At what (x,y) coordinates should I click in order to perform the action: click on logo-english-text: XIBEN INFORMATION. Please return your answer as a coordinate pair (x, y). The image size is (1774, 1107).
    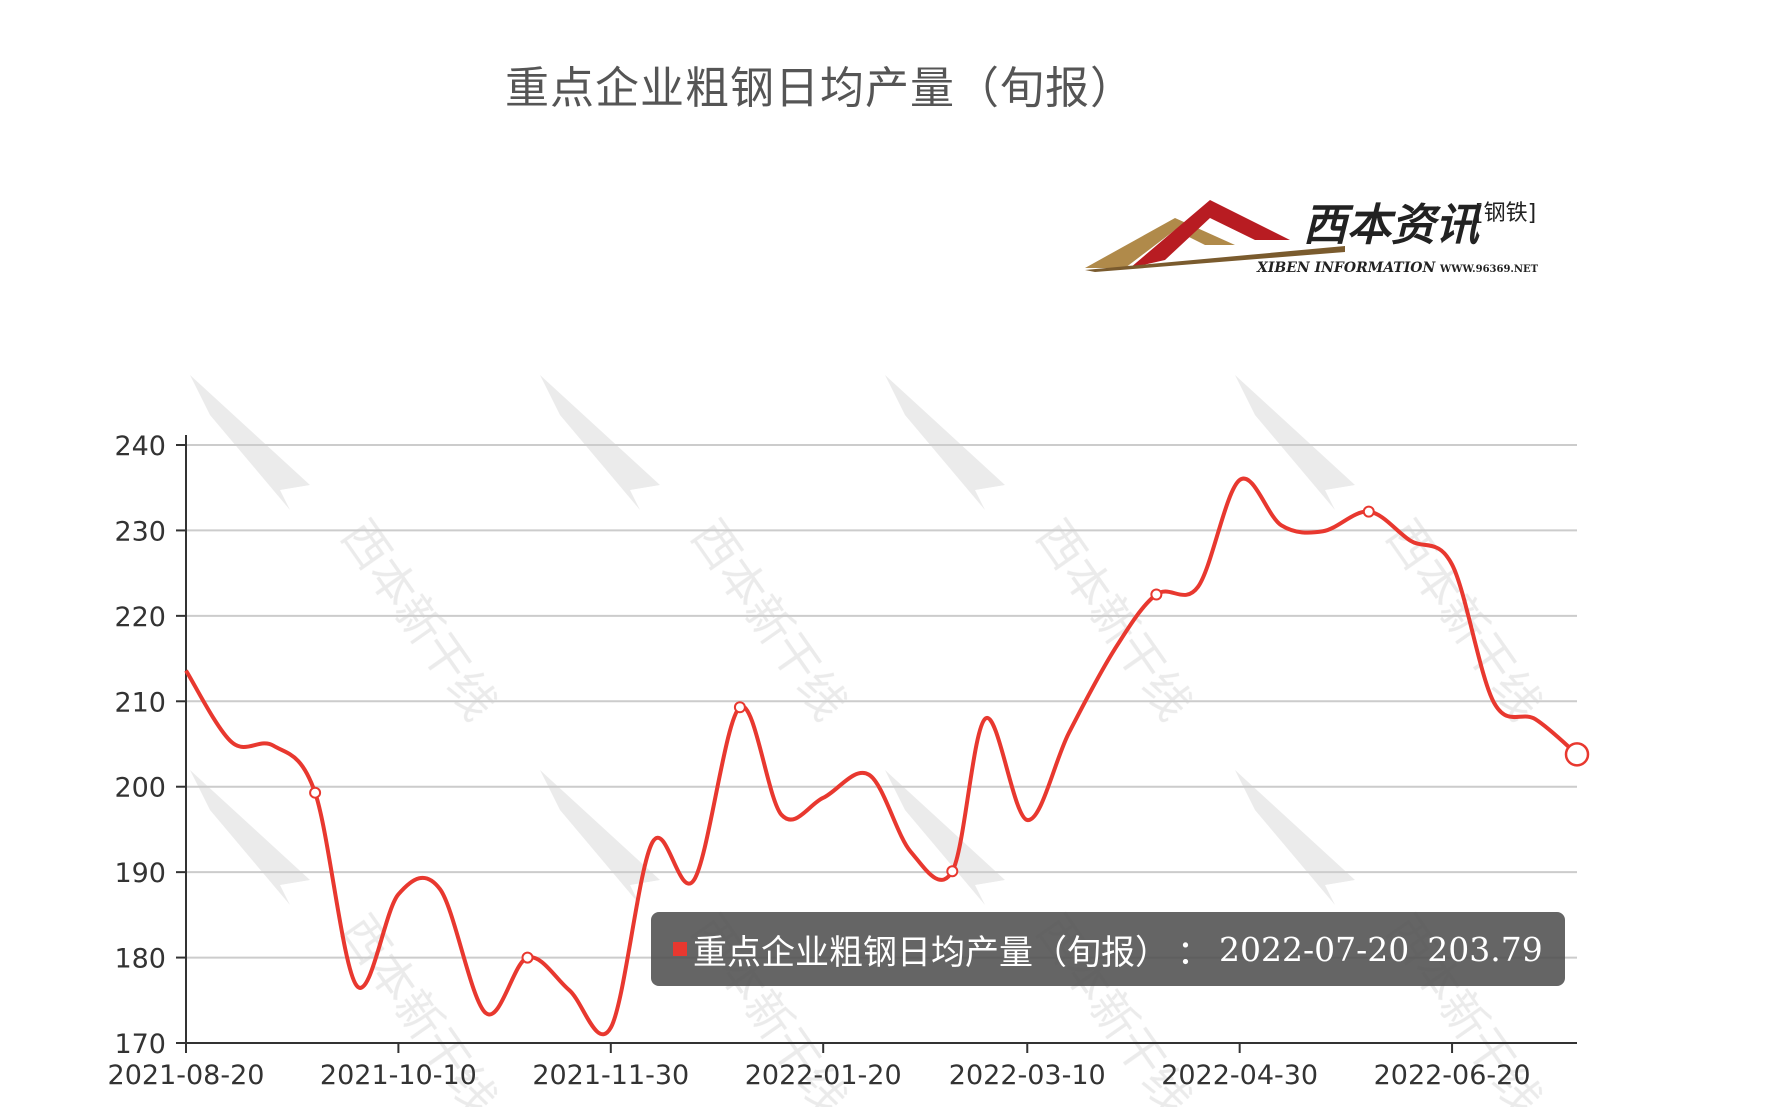
    Looking at the image, I should click on (1346, 268).